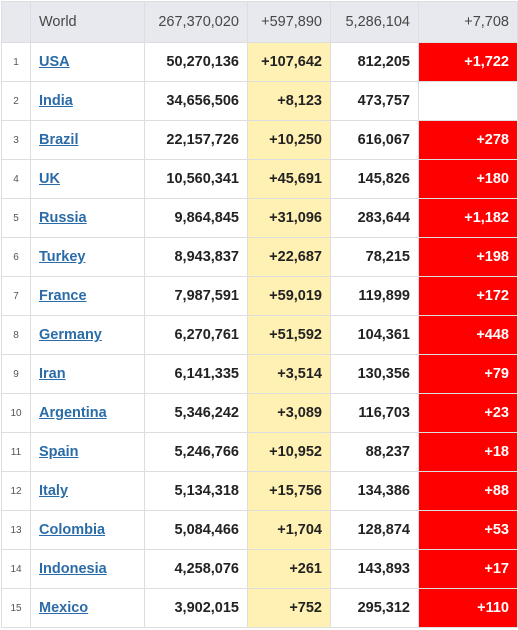  What do you see at coordinates (87, 218) in the screenshot?
I see `country-cell: Russia` at bounding box center [87, 218].